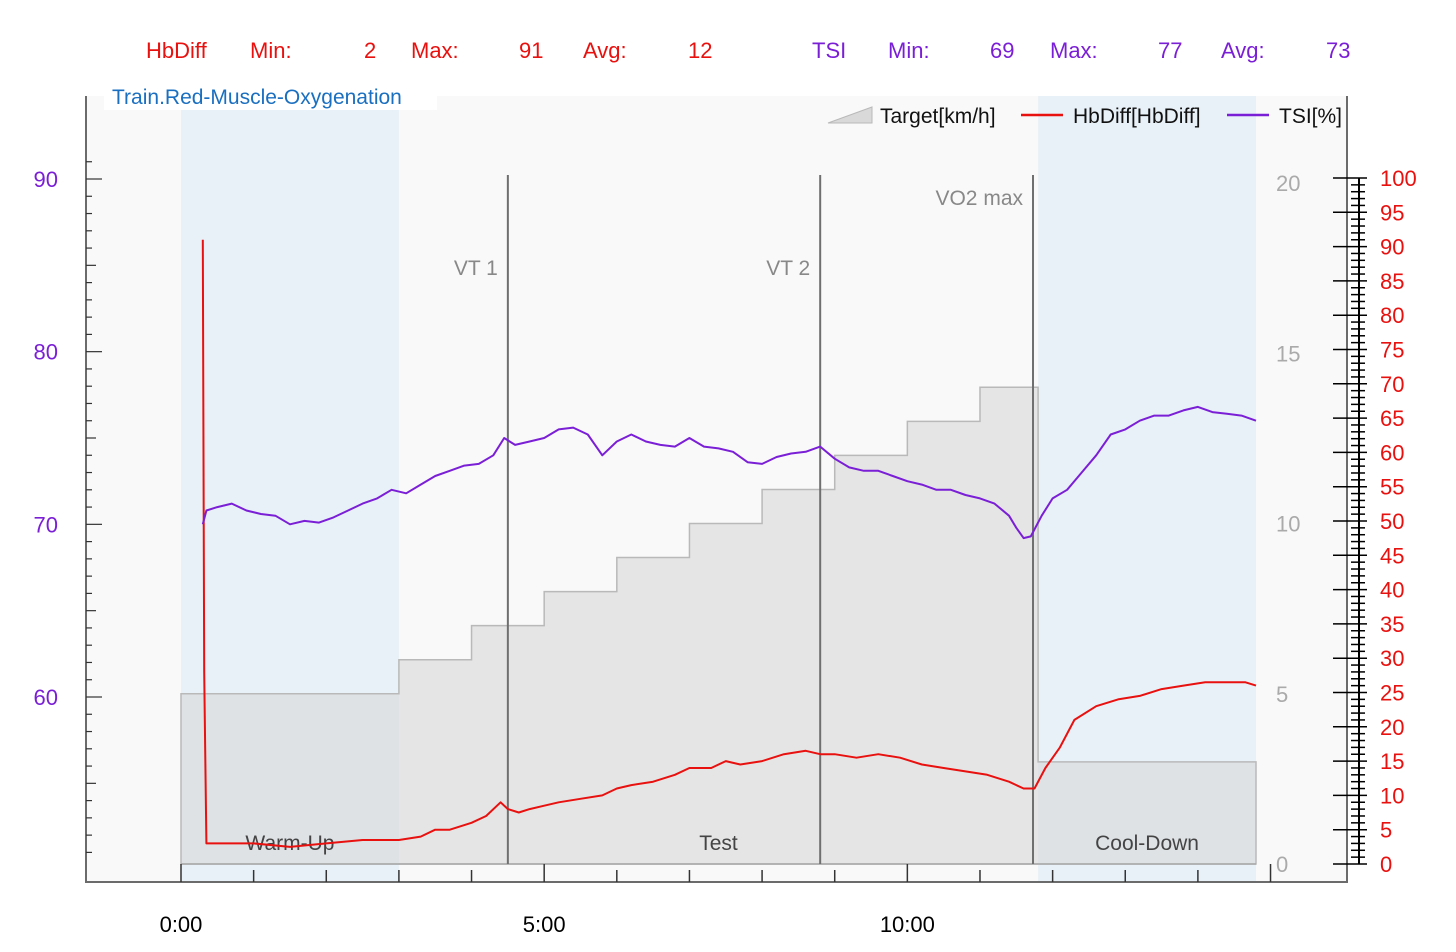 The image size is (1456, 952). What do you see at coordinates (1392, 487) in the screenshot?
I see `hbdiff-tick-label-55: 55` at bounding box center [1392, 487].